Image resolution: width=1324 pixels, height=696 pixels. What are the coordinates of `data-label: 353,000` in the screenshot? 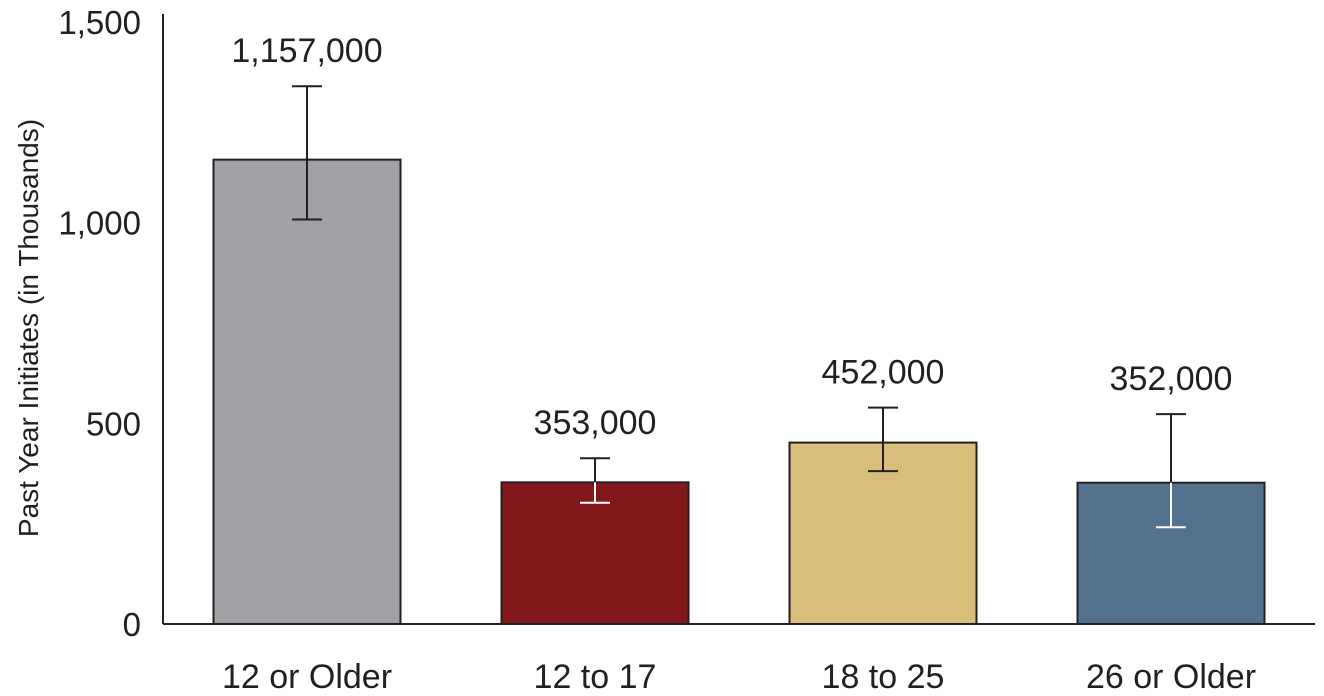 It's located at (595, 423).